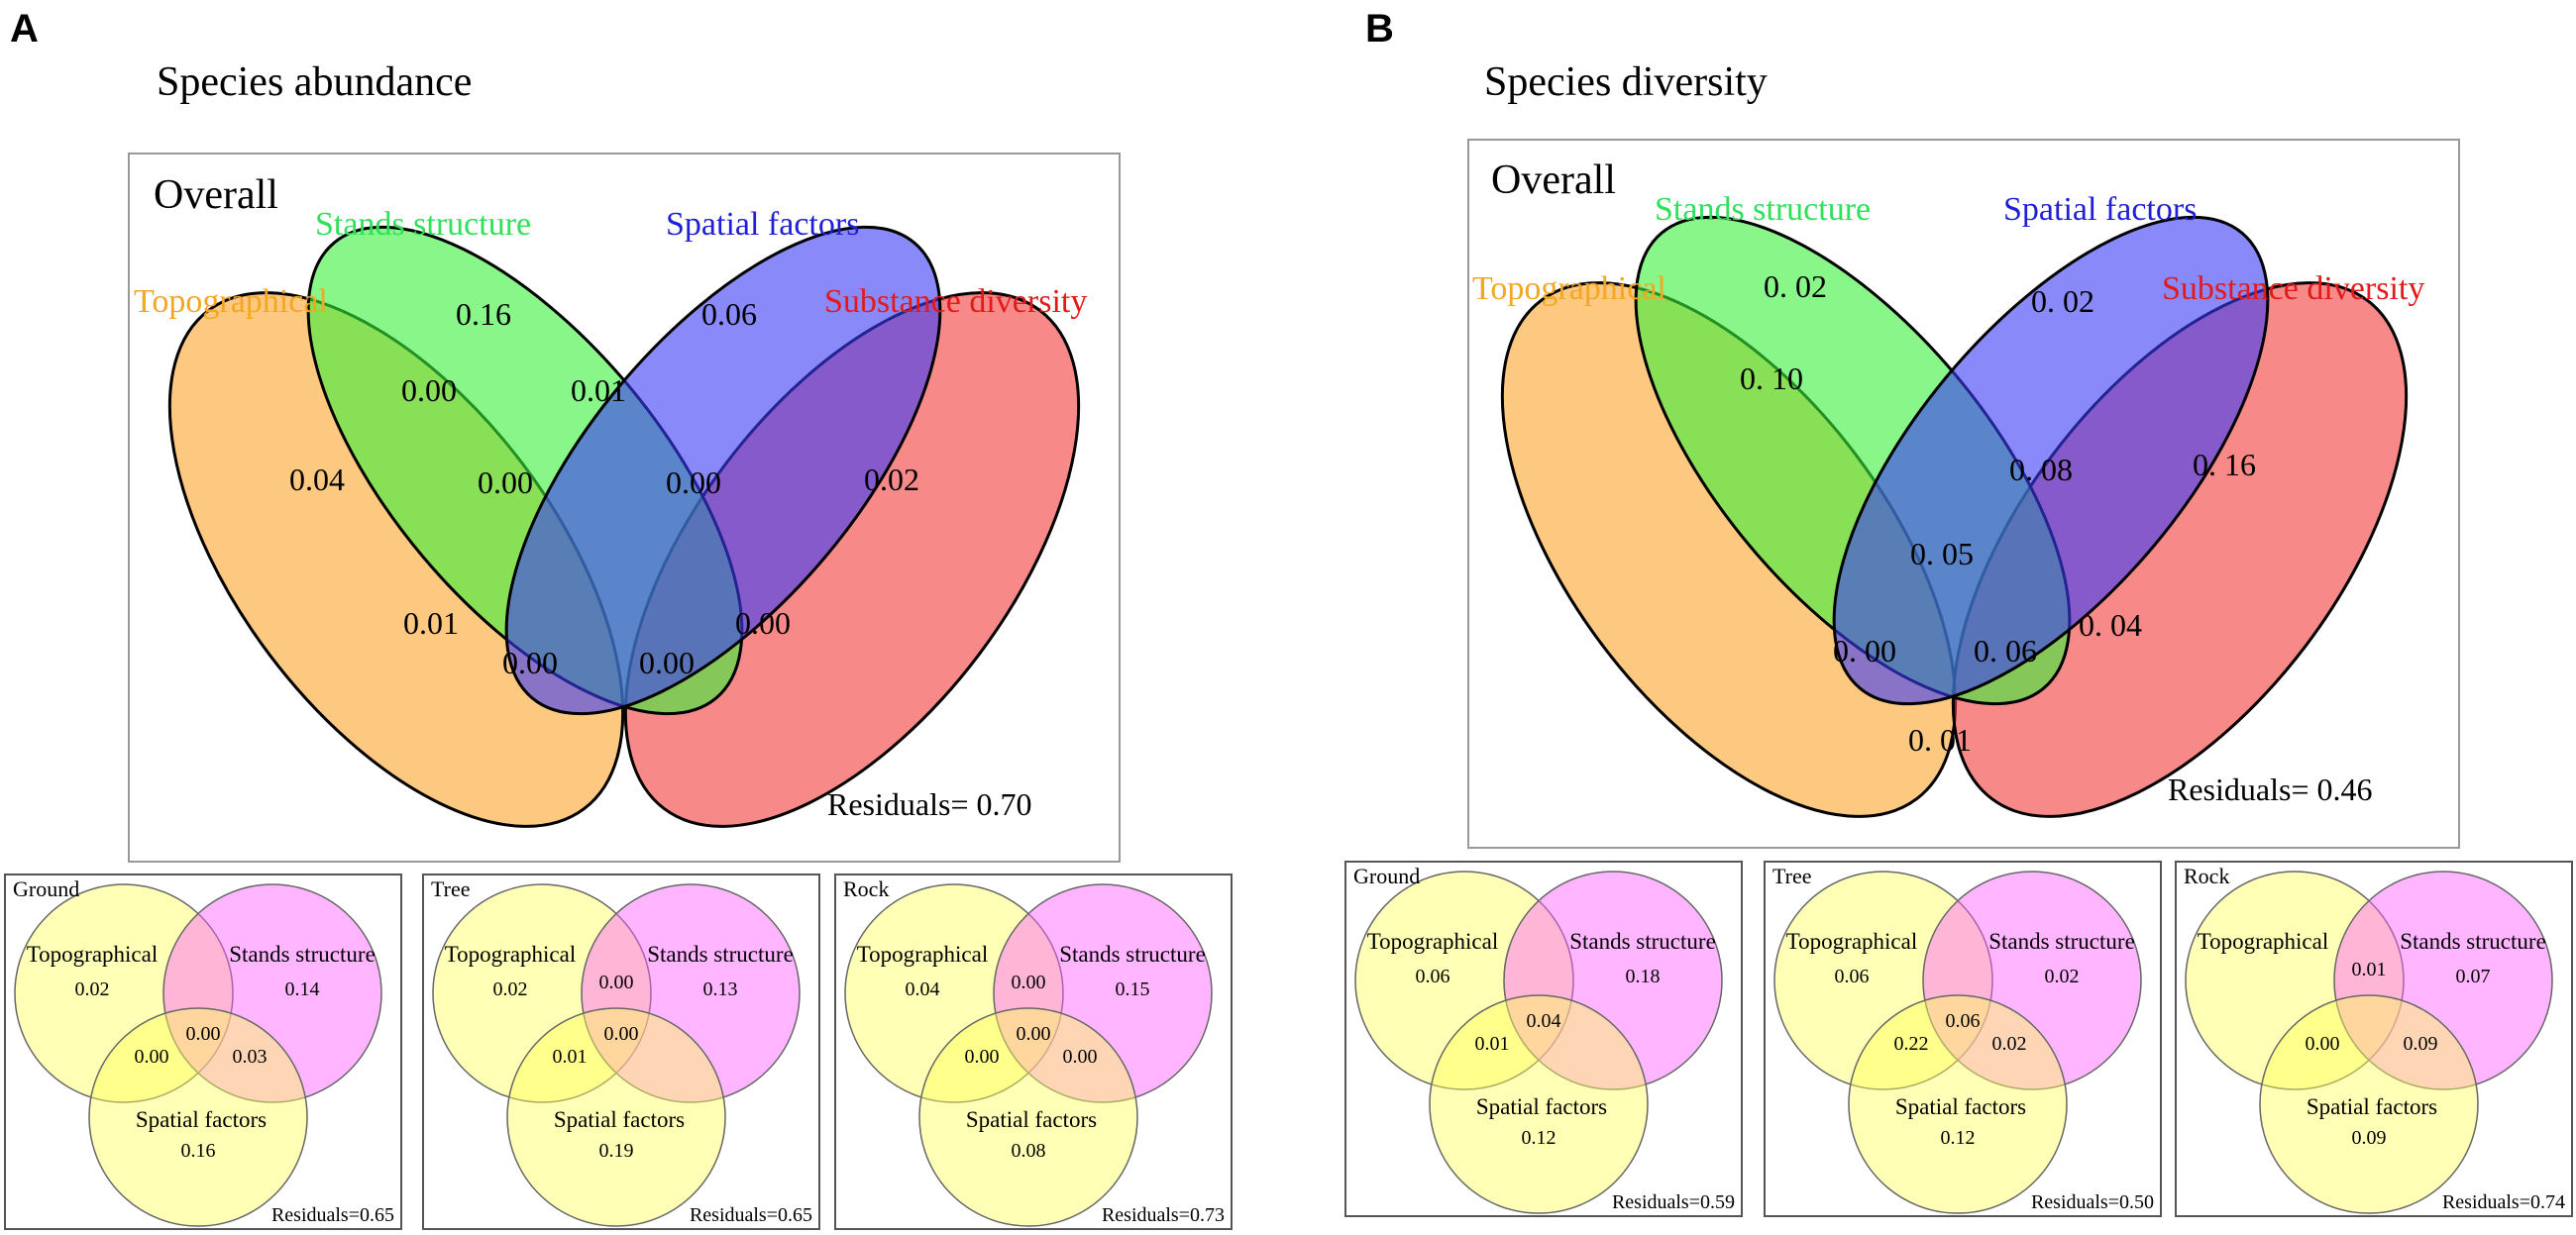 This screenshot has height=1235, width=2576. What do you see at coordinates (314, 82) in the screenshot?
I see `panel-a-title: Species abundance` at bounding box center [314, 82].